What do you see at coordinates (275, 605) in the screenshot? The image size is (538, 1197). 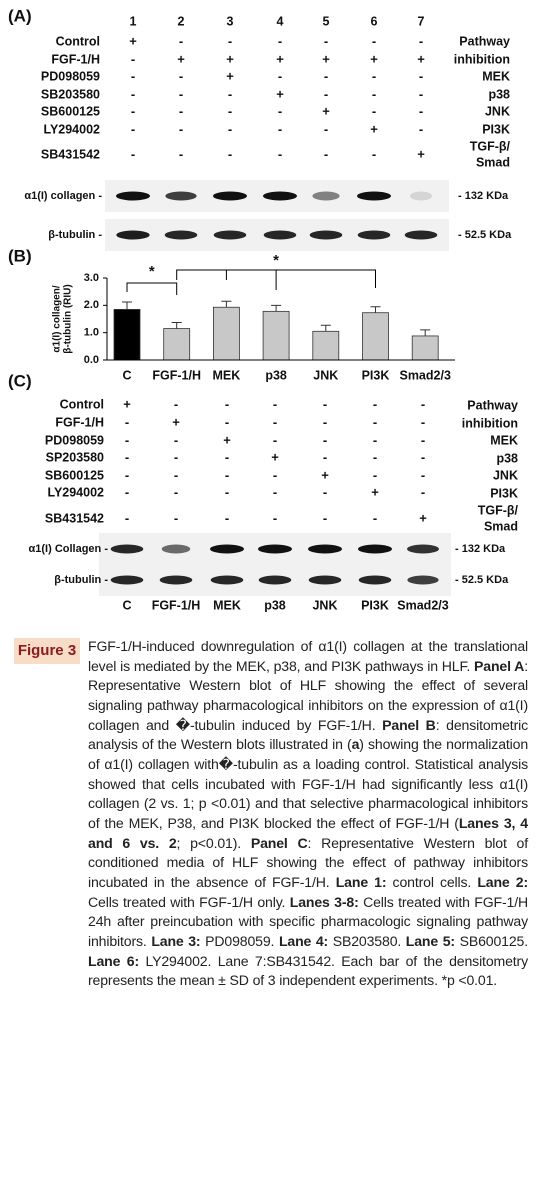 I see `lane-label: p38` at bounding box center [275, 605].